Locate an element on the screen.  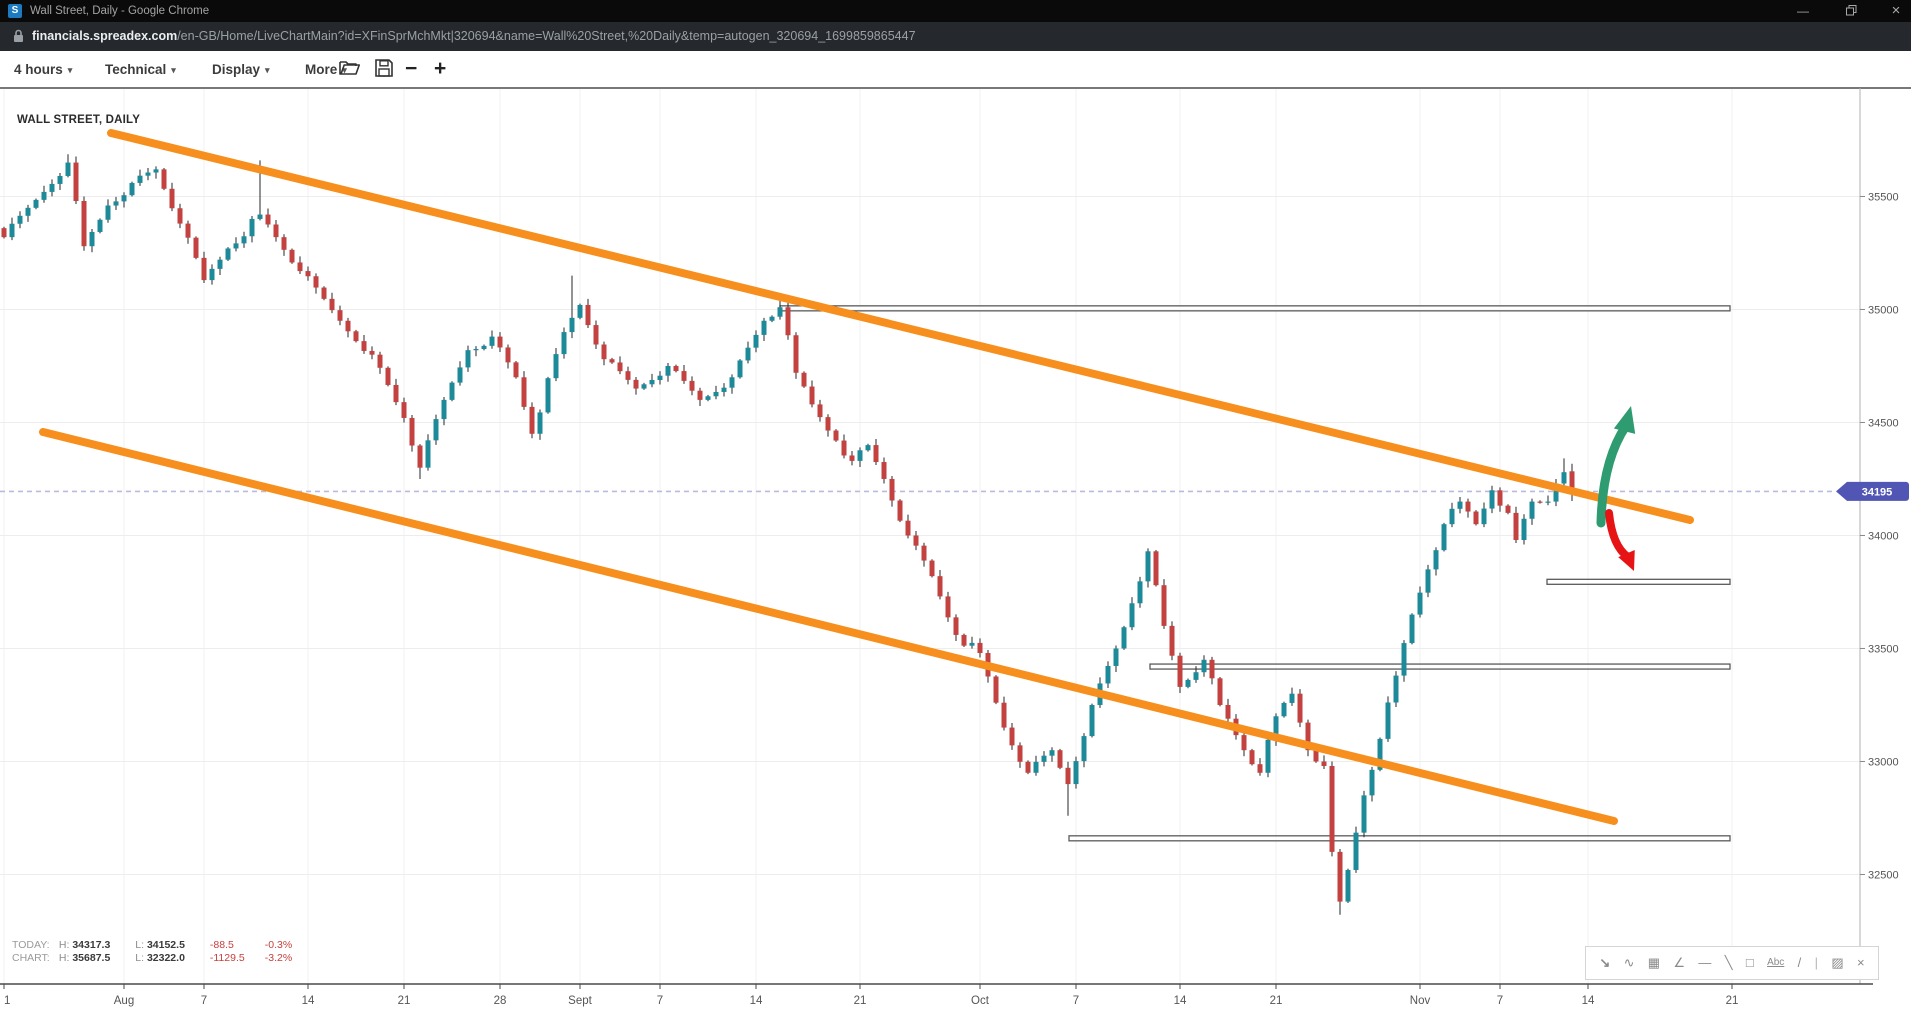
today-high: 34317.3 is located at coordinates (91, 945).